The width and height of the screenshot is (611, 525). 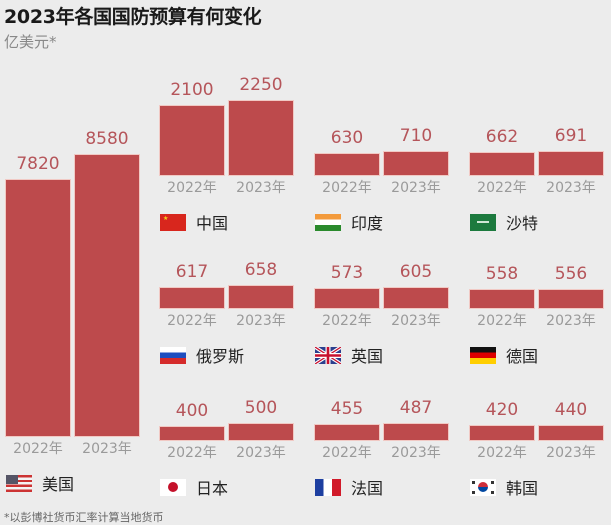 What do you see at coordinates (347, 273) in the screenshot?
I see `value-label: 573` at bounding box center [347, 273].